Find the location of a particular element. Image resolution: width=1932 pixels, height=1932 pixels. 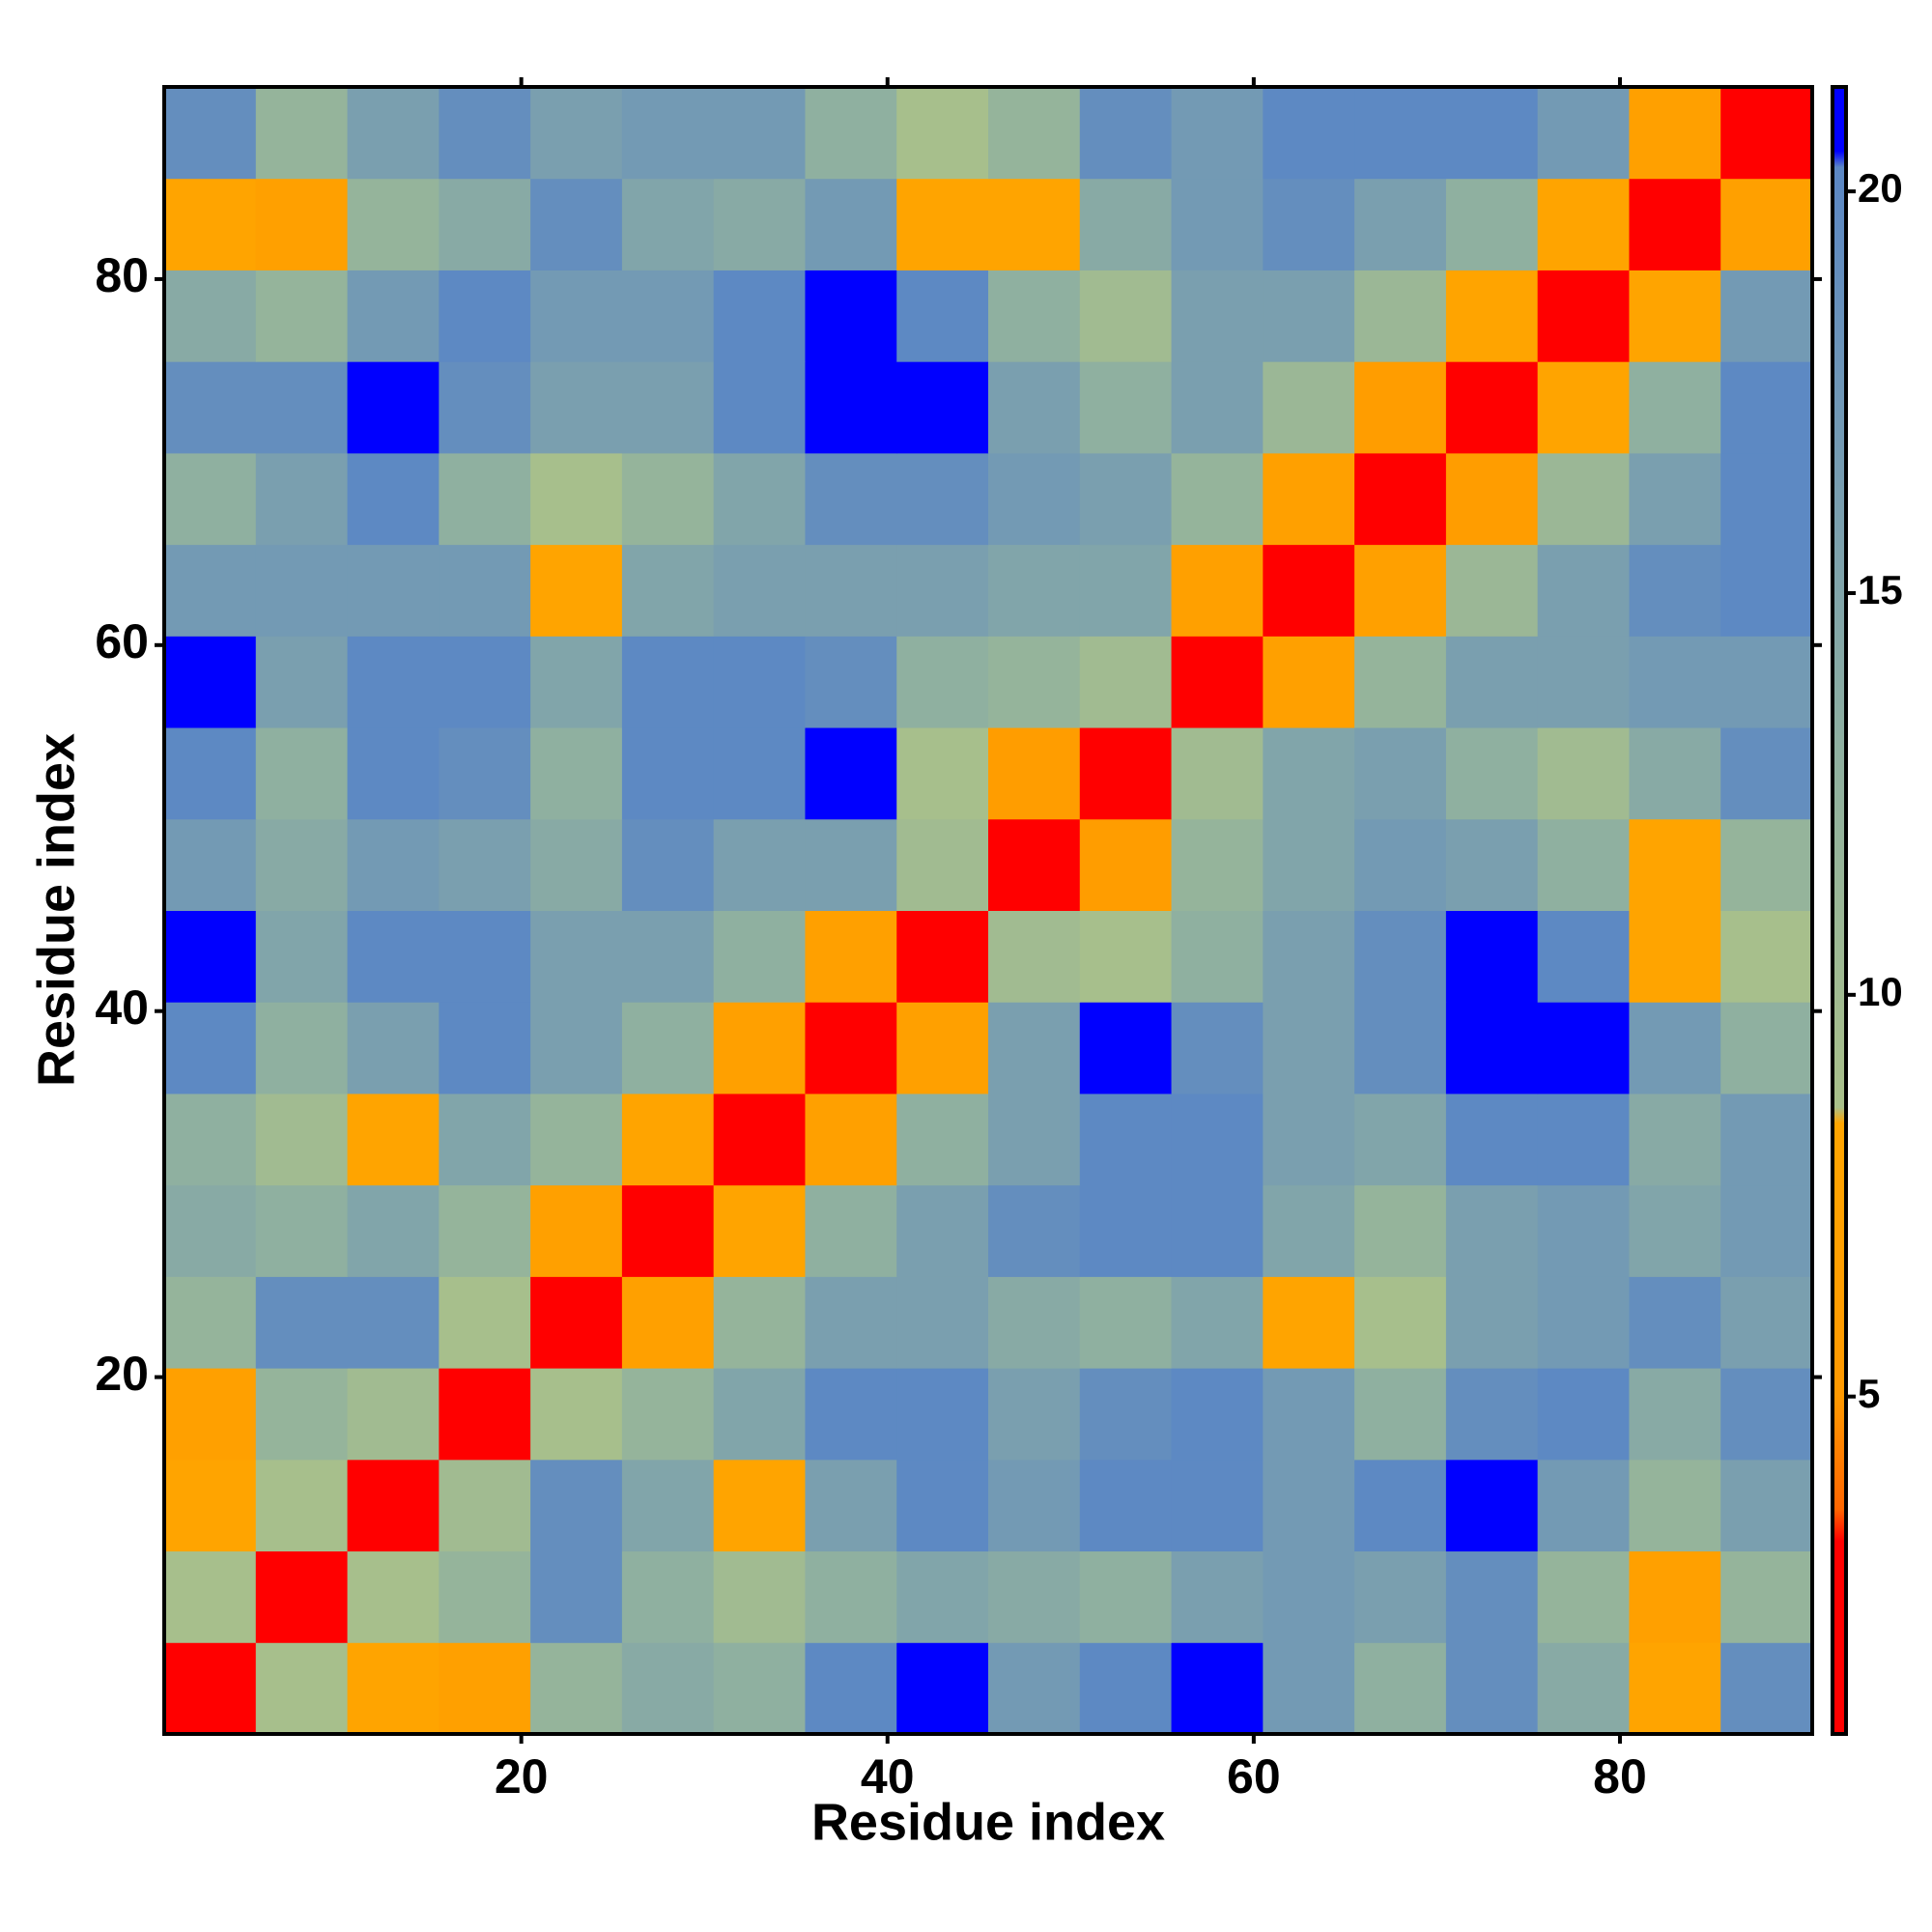

colorbar-tick-label: 10 is located at coordinates (1880, 992).